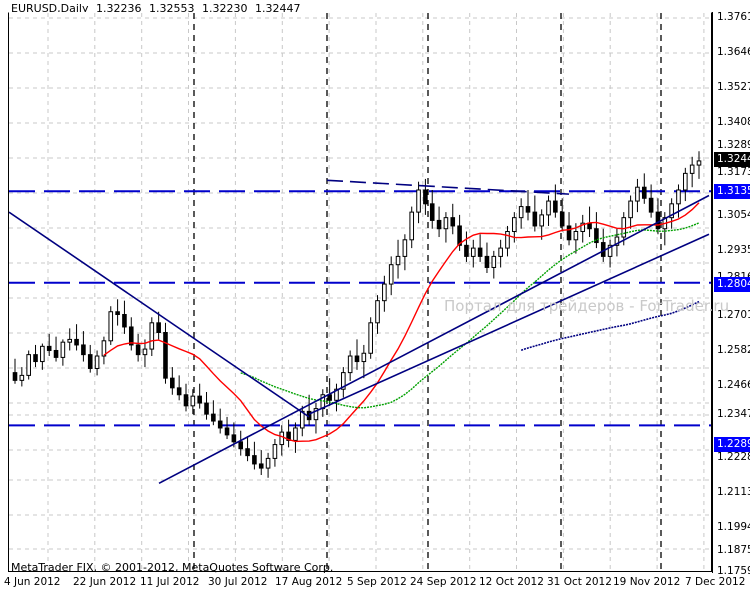 The height and width of the screenshot is (600, 750). I want to click on price-tick-label: 1.27010, so click(733, 315).